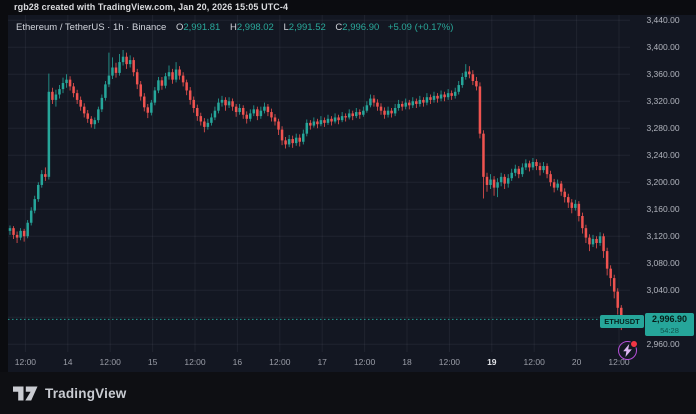 The image size is (696, 414). I want to click on symbol-price-label: ETHUSDT, so click(622, 321).